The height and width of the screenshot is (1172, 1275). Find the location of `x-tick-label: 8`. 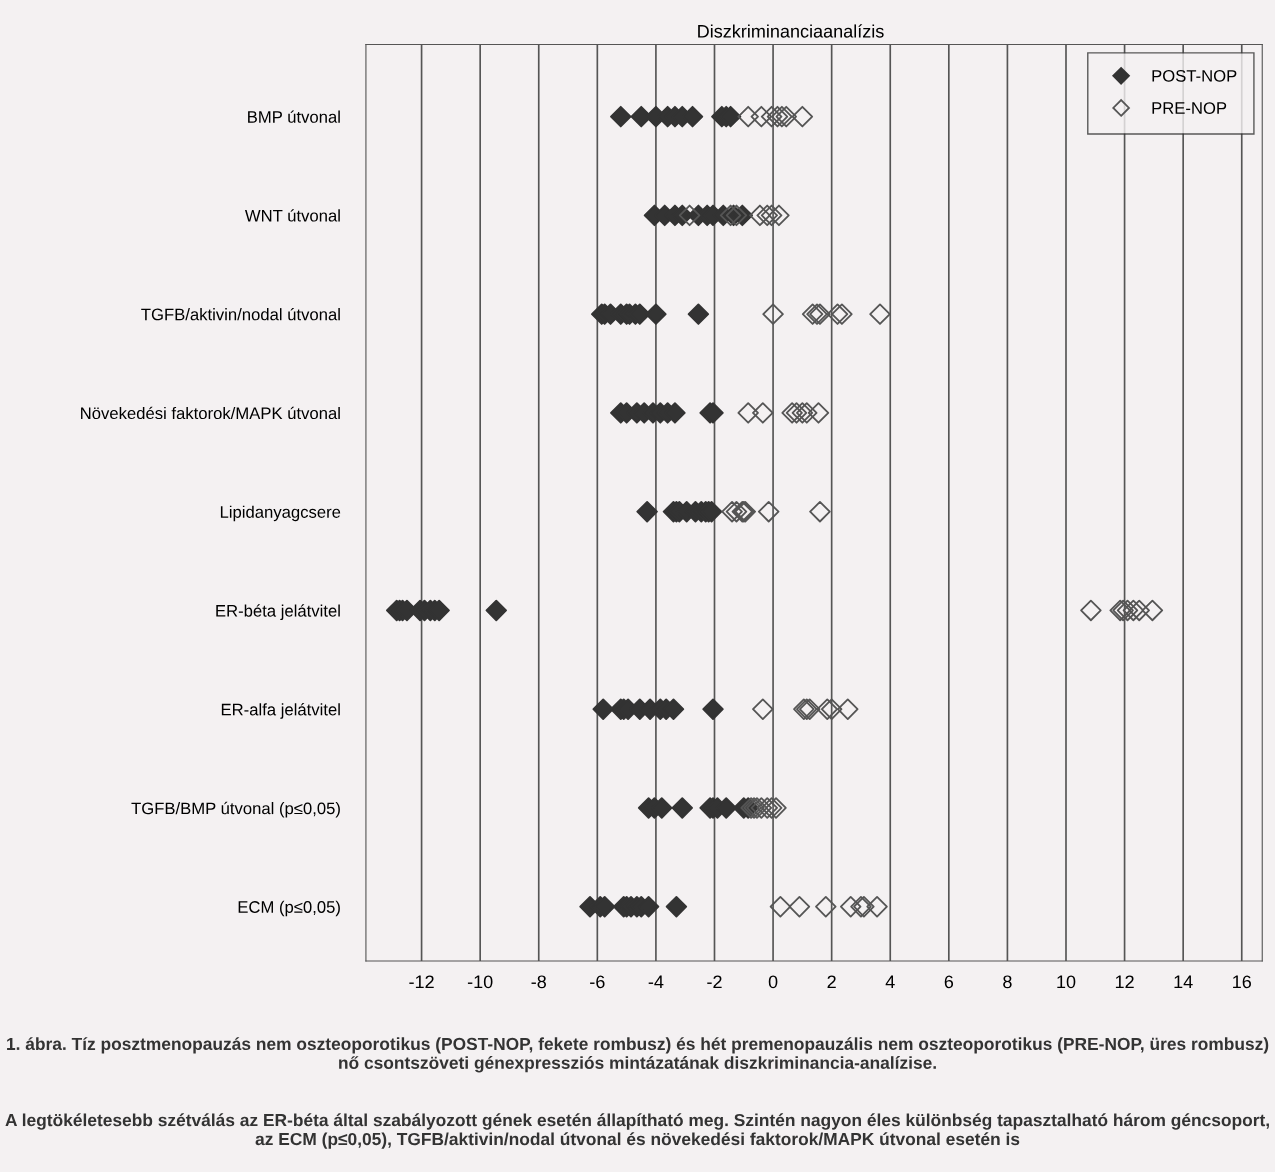

x-tick-label: 8 is located at coordinates (1007, 982).